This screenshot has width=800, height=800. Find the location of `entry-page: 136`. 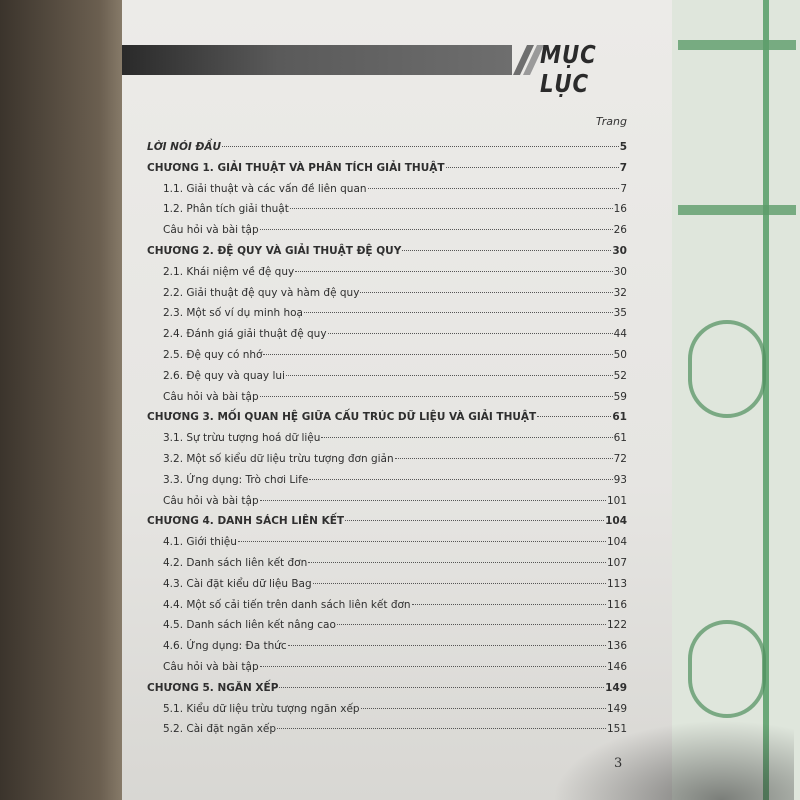

entry-page: 136 is located at coordinates (616, 646).